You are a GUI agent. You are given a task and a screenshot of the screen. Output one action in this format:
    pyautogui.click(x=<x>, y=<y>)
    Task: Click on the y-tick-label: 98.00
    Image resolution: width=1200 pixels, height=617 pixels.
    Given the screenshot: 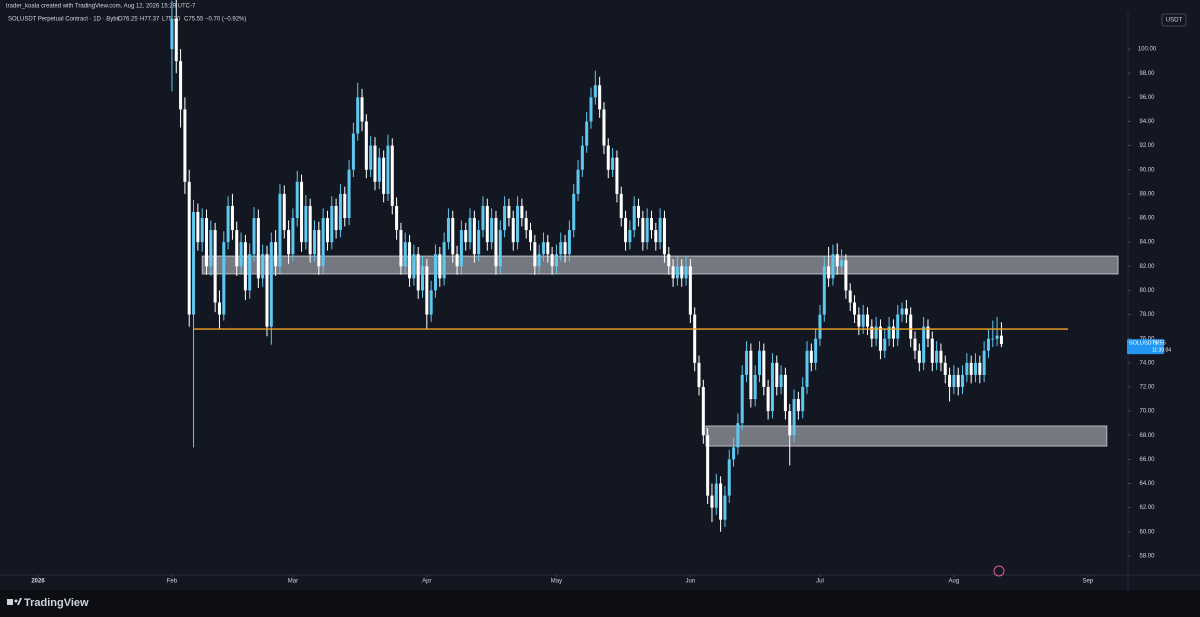 What is the action you would take?
    pyautogui.click(x=1147, y=74)
    